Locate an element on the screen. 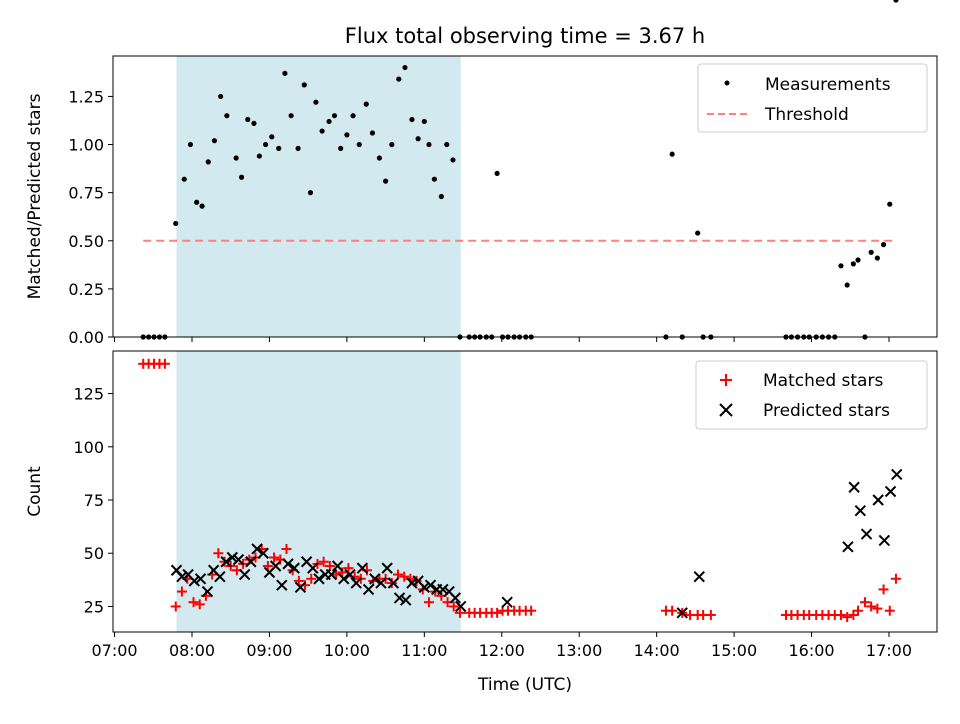  top-y-tick-label-2: 0.50 is located at coordinates (86, 241).